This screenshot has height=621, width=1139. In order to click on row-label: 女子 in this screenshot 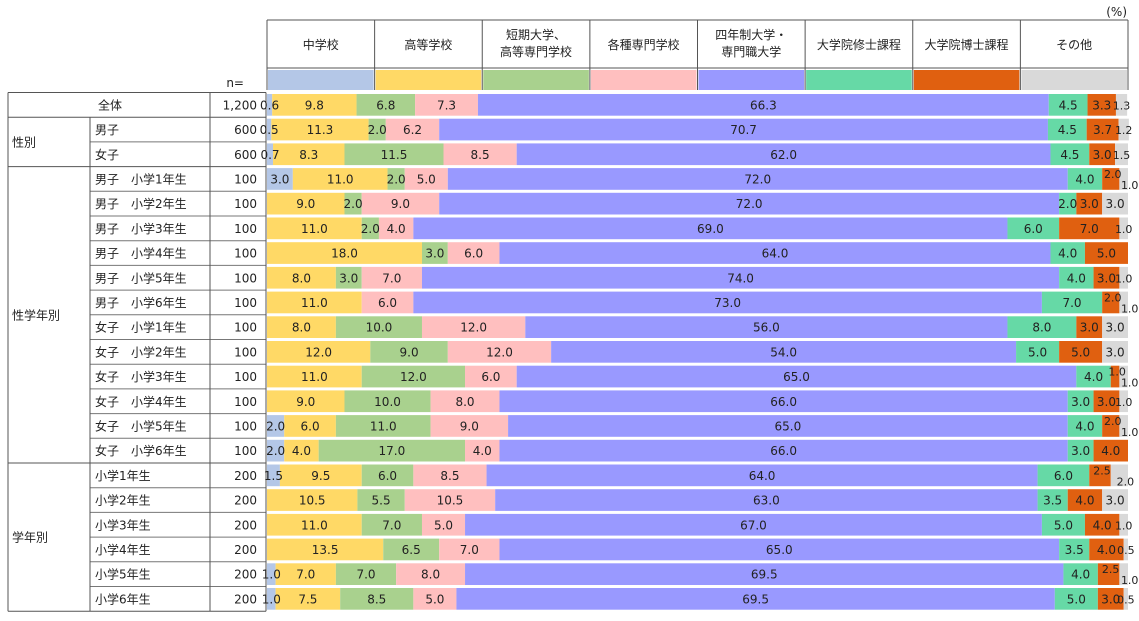, I will do `click(107, 154)`.